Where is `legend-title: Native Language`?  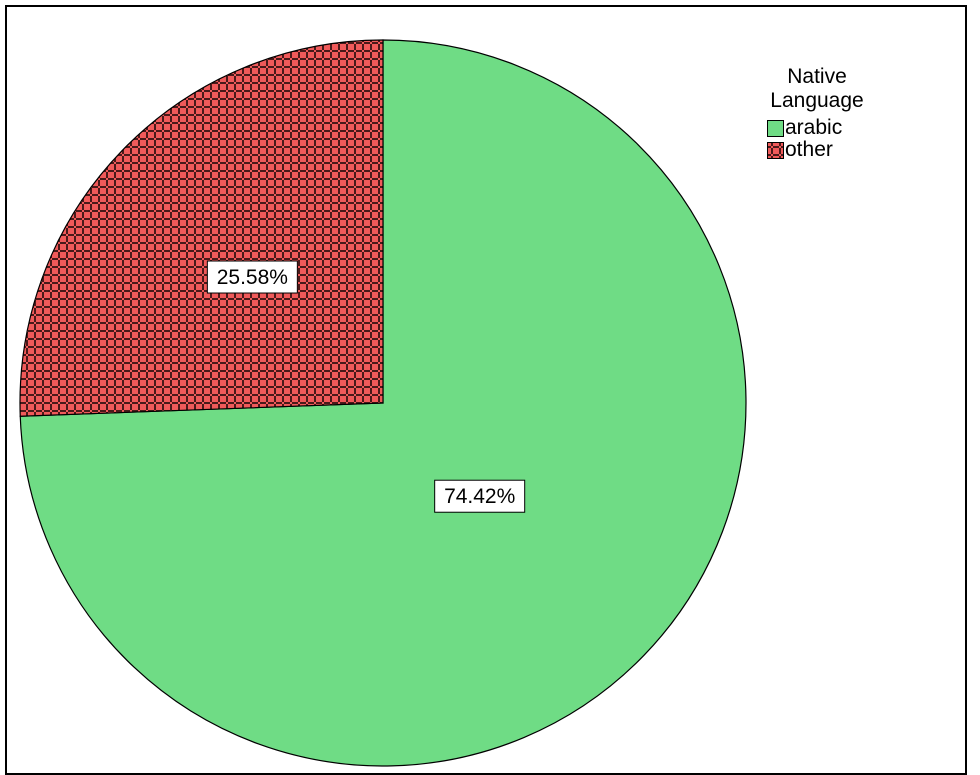 legend-title: Native Language is located at coordinates (817, 89).